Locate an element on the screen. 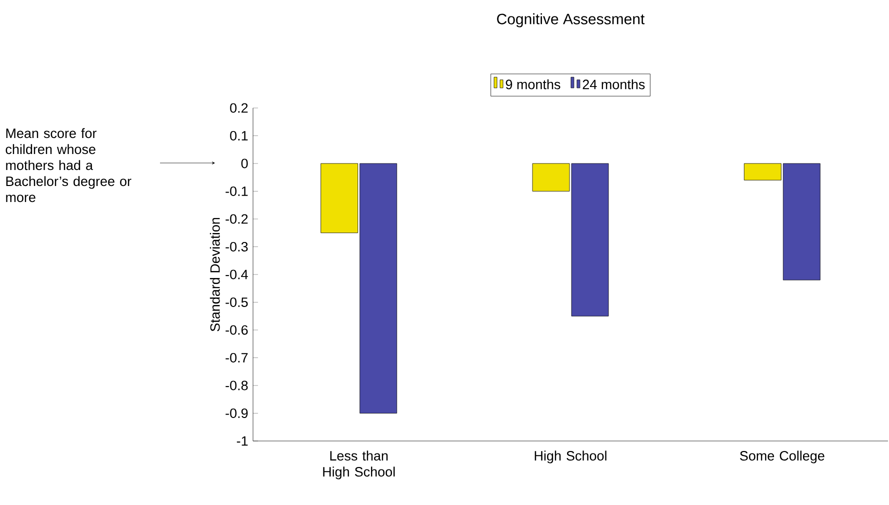 Image resolution: width=889 pixels, height=505 pixels. y-axis-title: Standard Deviation is located at coordinates (215, 275).